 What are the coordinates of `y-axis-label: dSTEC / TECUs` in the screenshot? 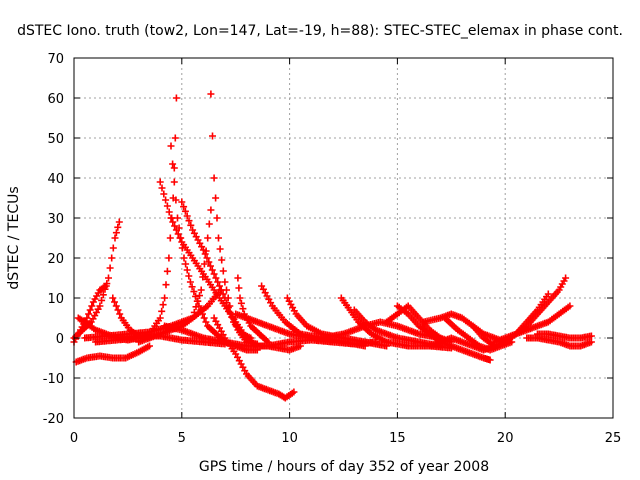 It's located at (14, 237).